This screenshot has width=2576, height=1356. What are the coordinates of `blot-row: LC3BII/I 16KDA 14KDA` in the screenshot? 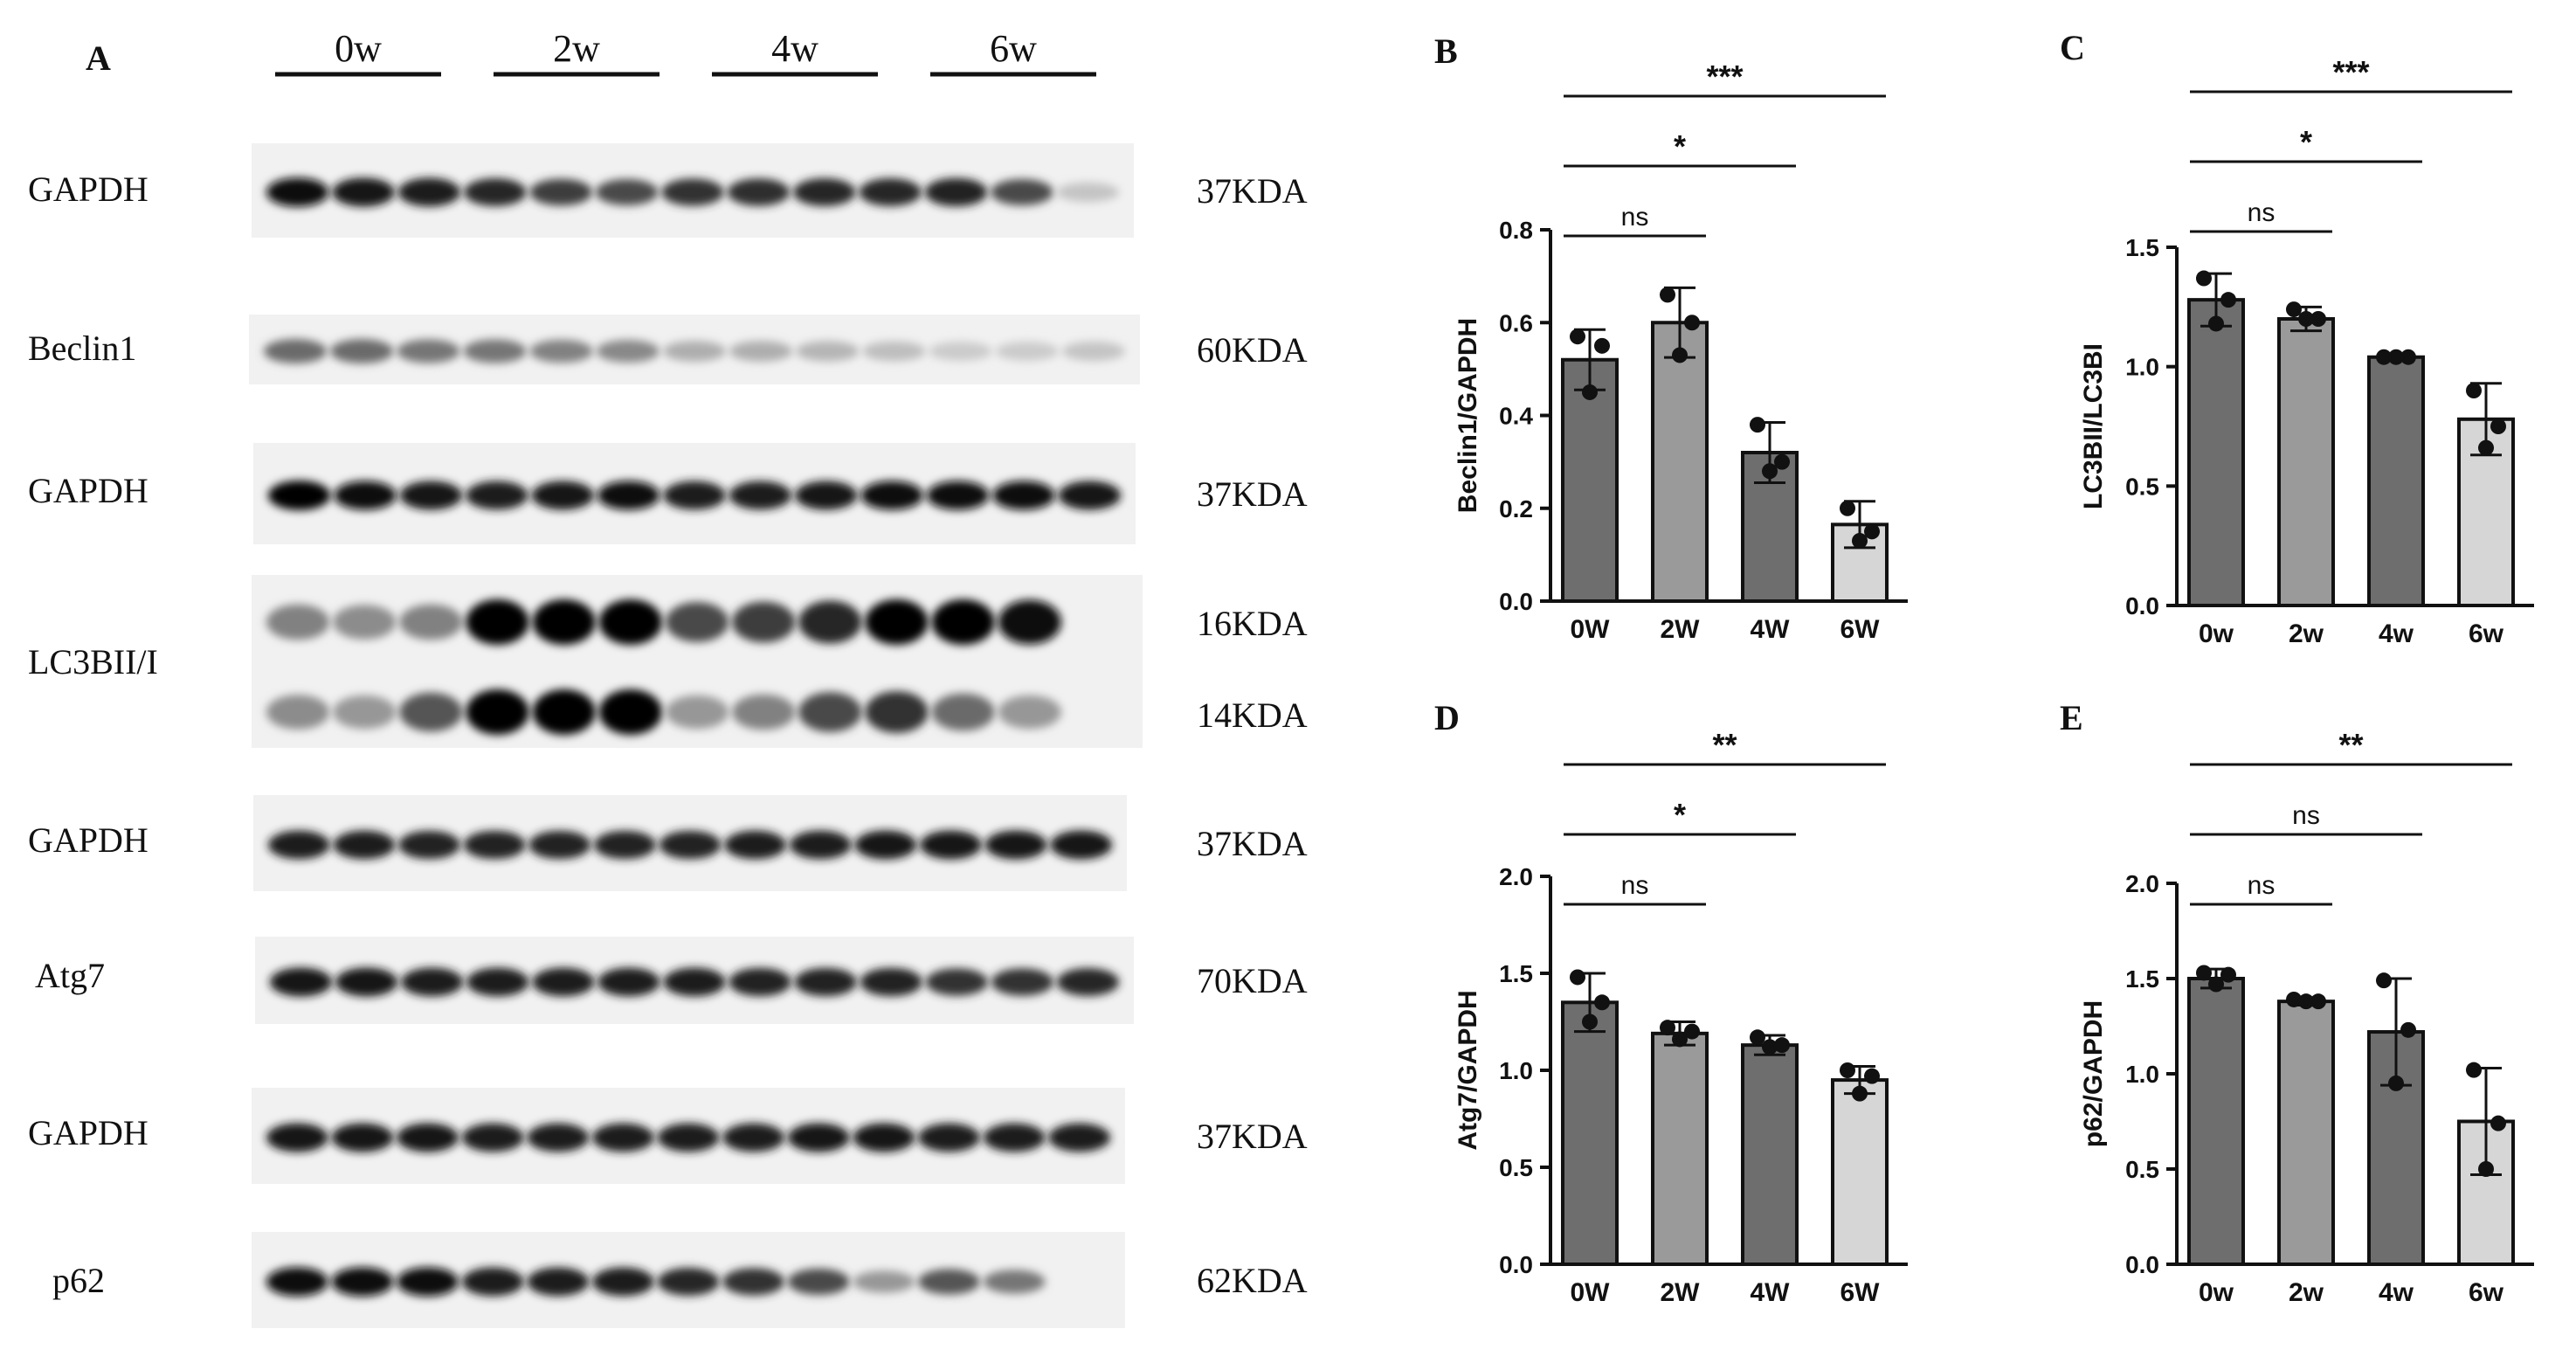 It's located at (668, 661).